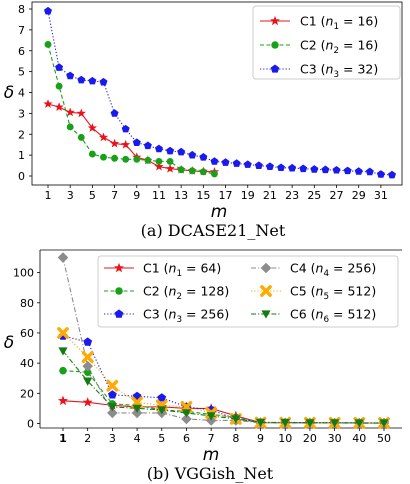  What do you see at coordinates (275, 20) in the screenshot?
I see `chart-a-legend-marker` at bounding box center [275, 20].